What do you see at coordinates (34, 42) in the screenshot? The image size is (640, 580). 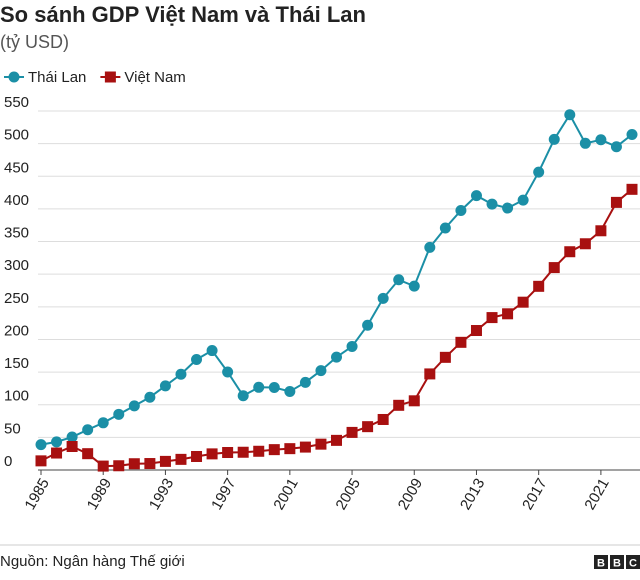 I see `chart-subtitle: (tỷ USD)` at bounding box center [34, 42].